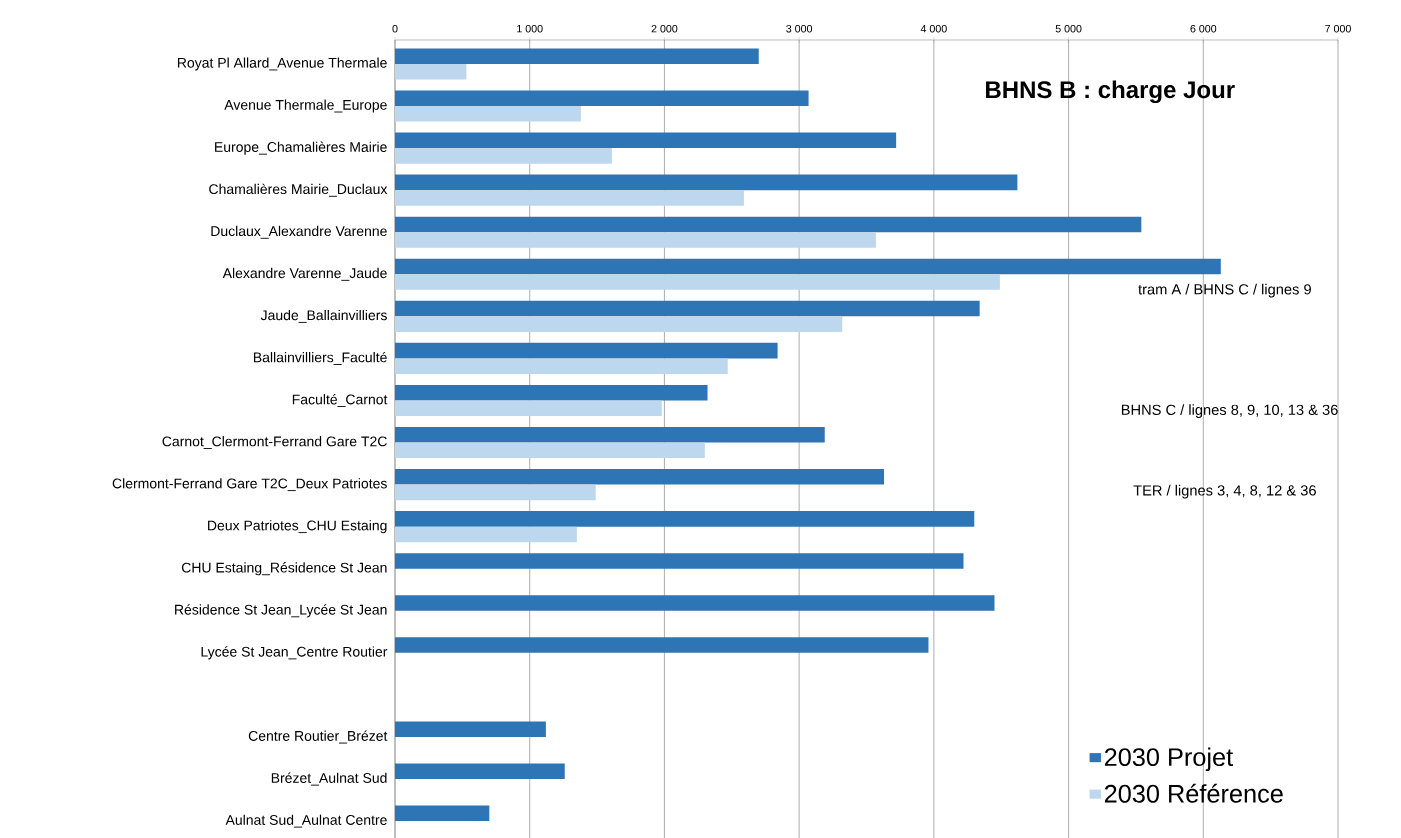 This screenshot has width=1401, height=838. Describe the element at coordinates (1224, 491) in the screenshot. I see `annotation: TER / lignes 3, 4, 8, 12 & 36` at that location.